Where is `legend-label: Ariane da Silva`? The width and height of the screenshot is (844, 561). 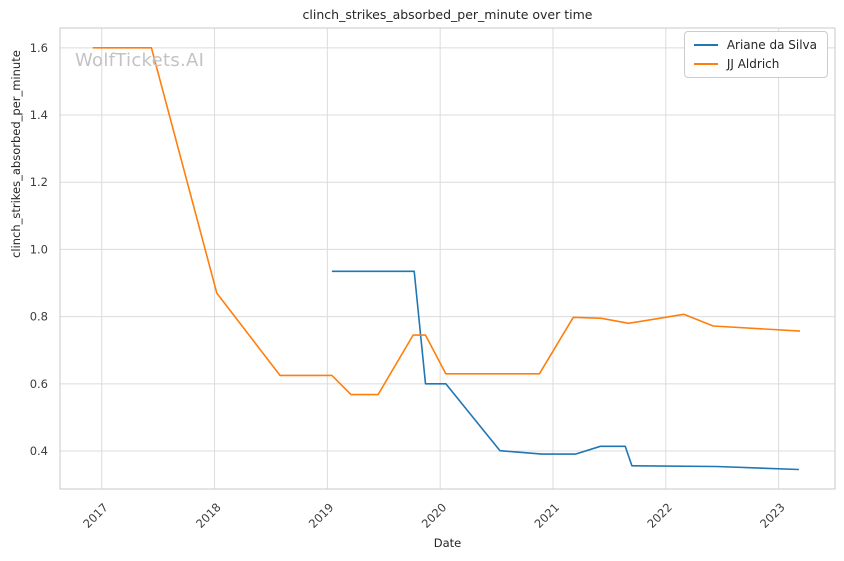 legend-label: Ariane da Silva is located at coordinates (771, 45).